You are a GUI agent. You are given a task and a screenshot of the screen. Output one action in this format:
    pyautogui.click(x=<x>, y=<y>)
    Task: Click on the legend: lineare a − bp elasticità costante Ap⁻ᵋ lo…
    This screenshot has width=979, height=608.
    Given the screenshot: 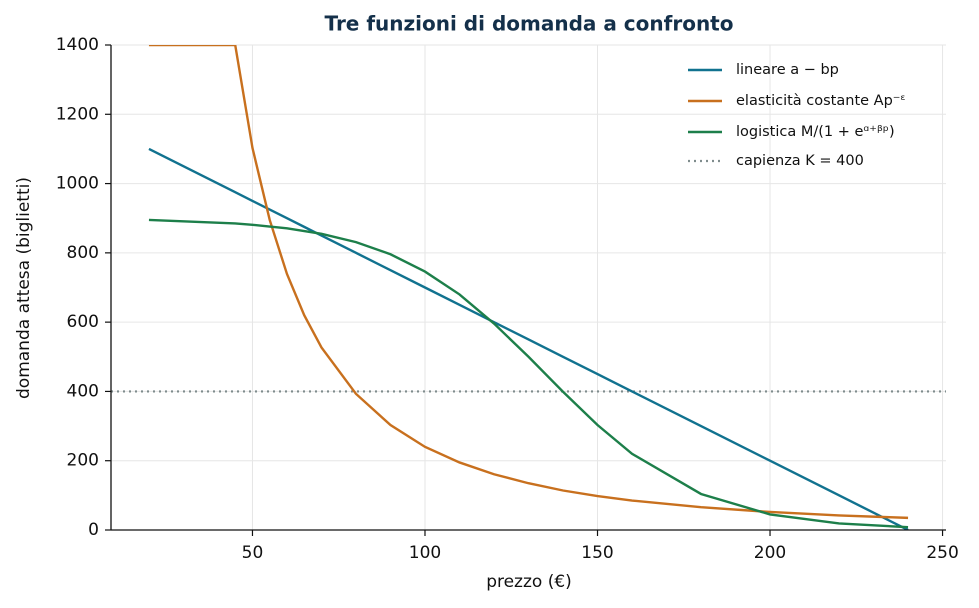 What is the action you would take?
    pyautogui.click(x=797, y=115)
    